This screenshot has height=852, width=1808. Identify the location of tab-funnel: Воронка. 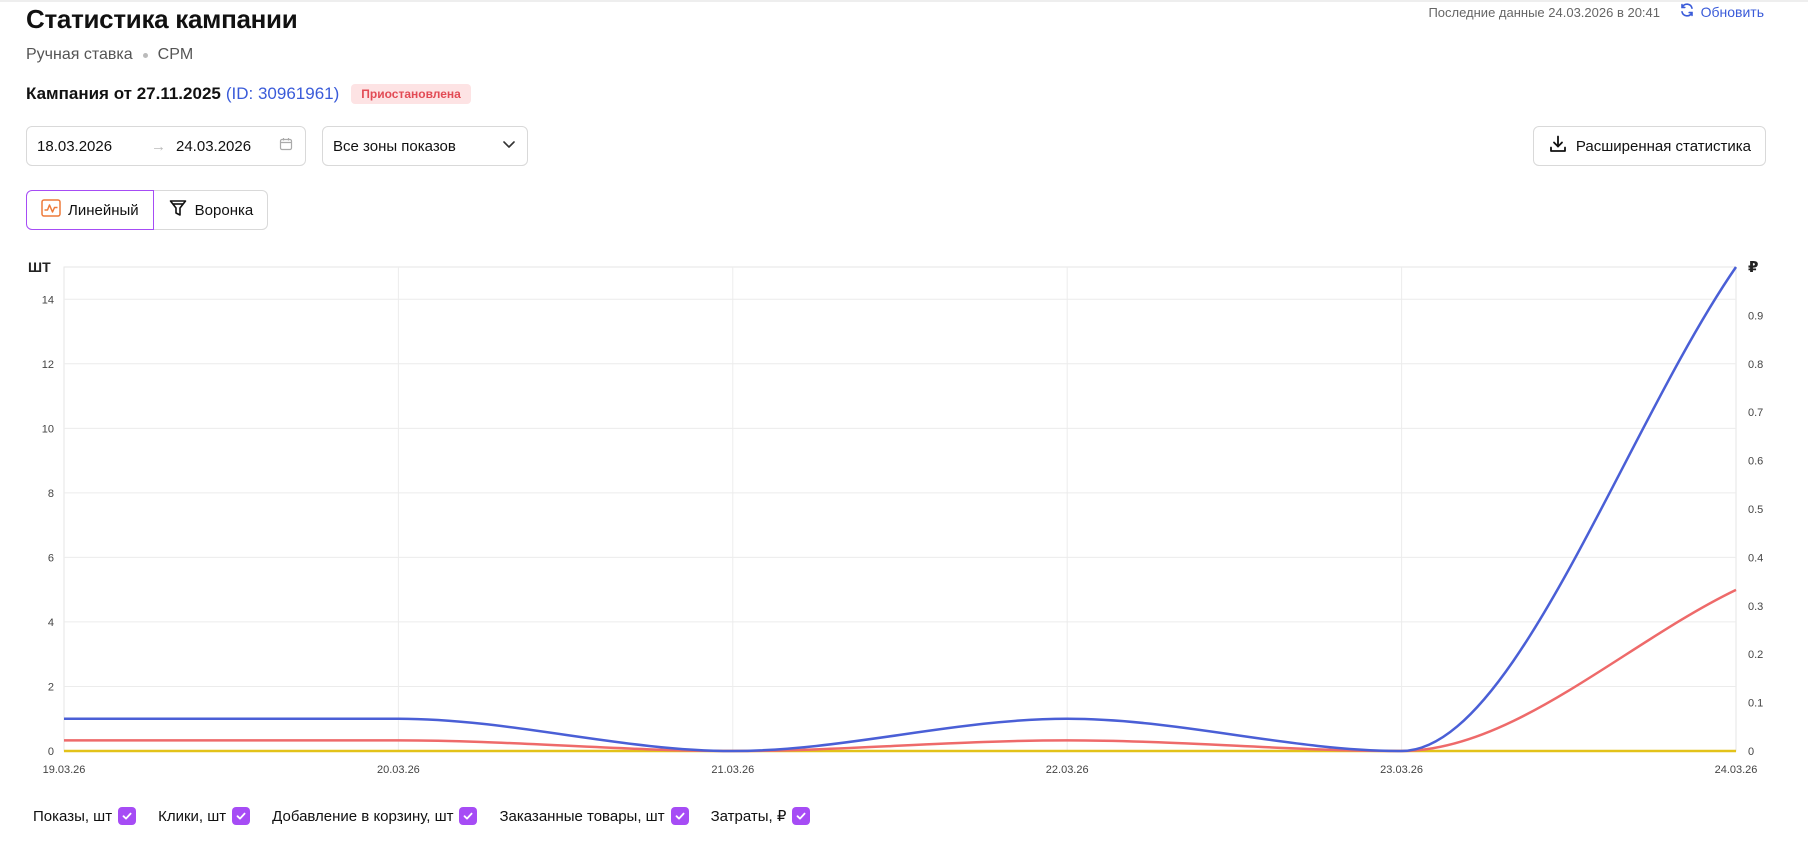
(211, 210).